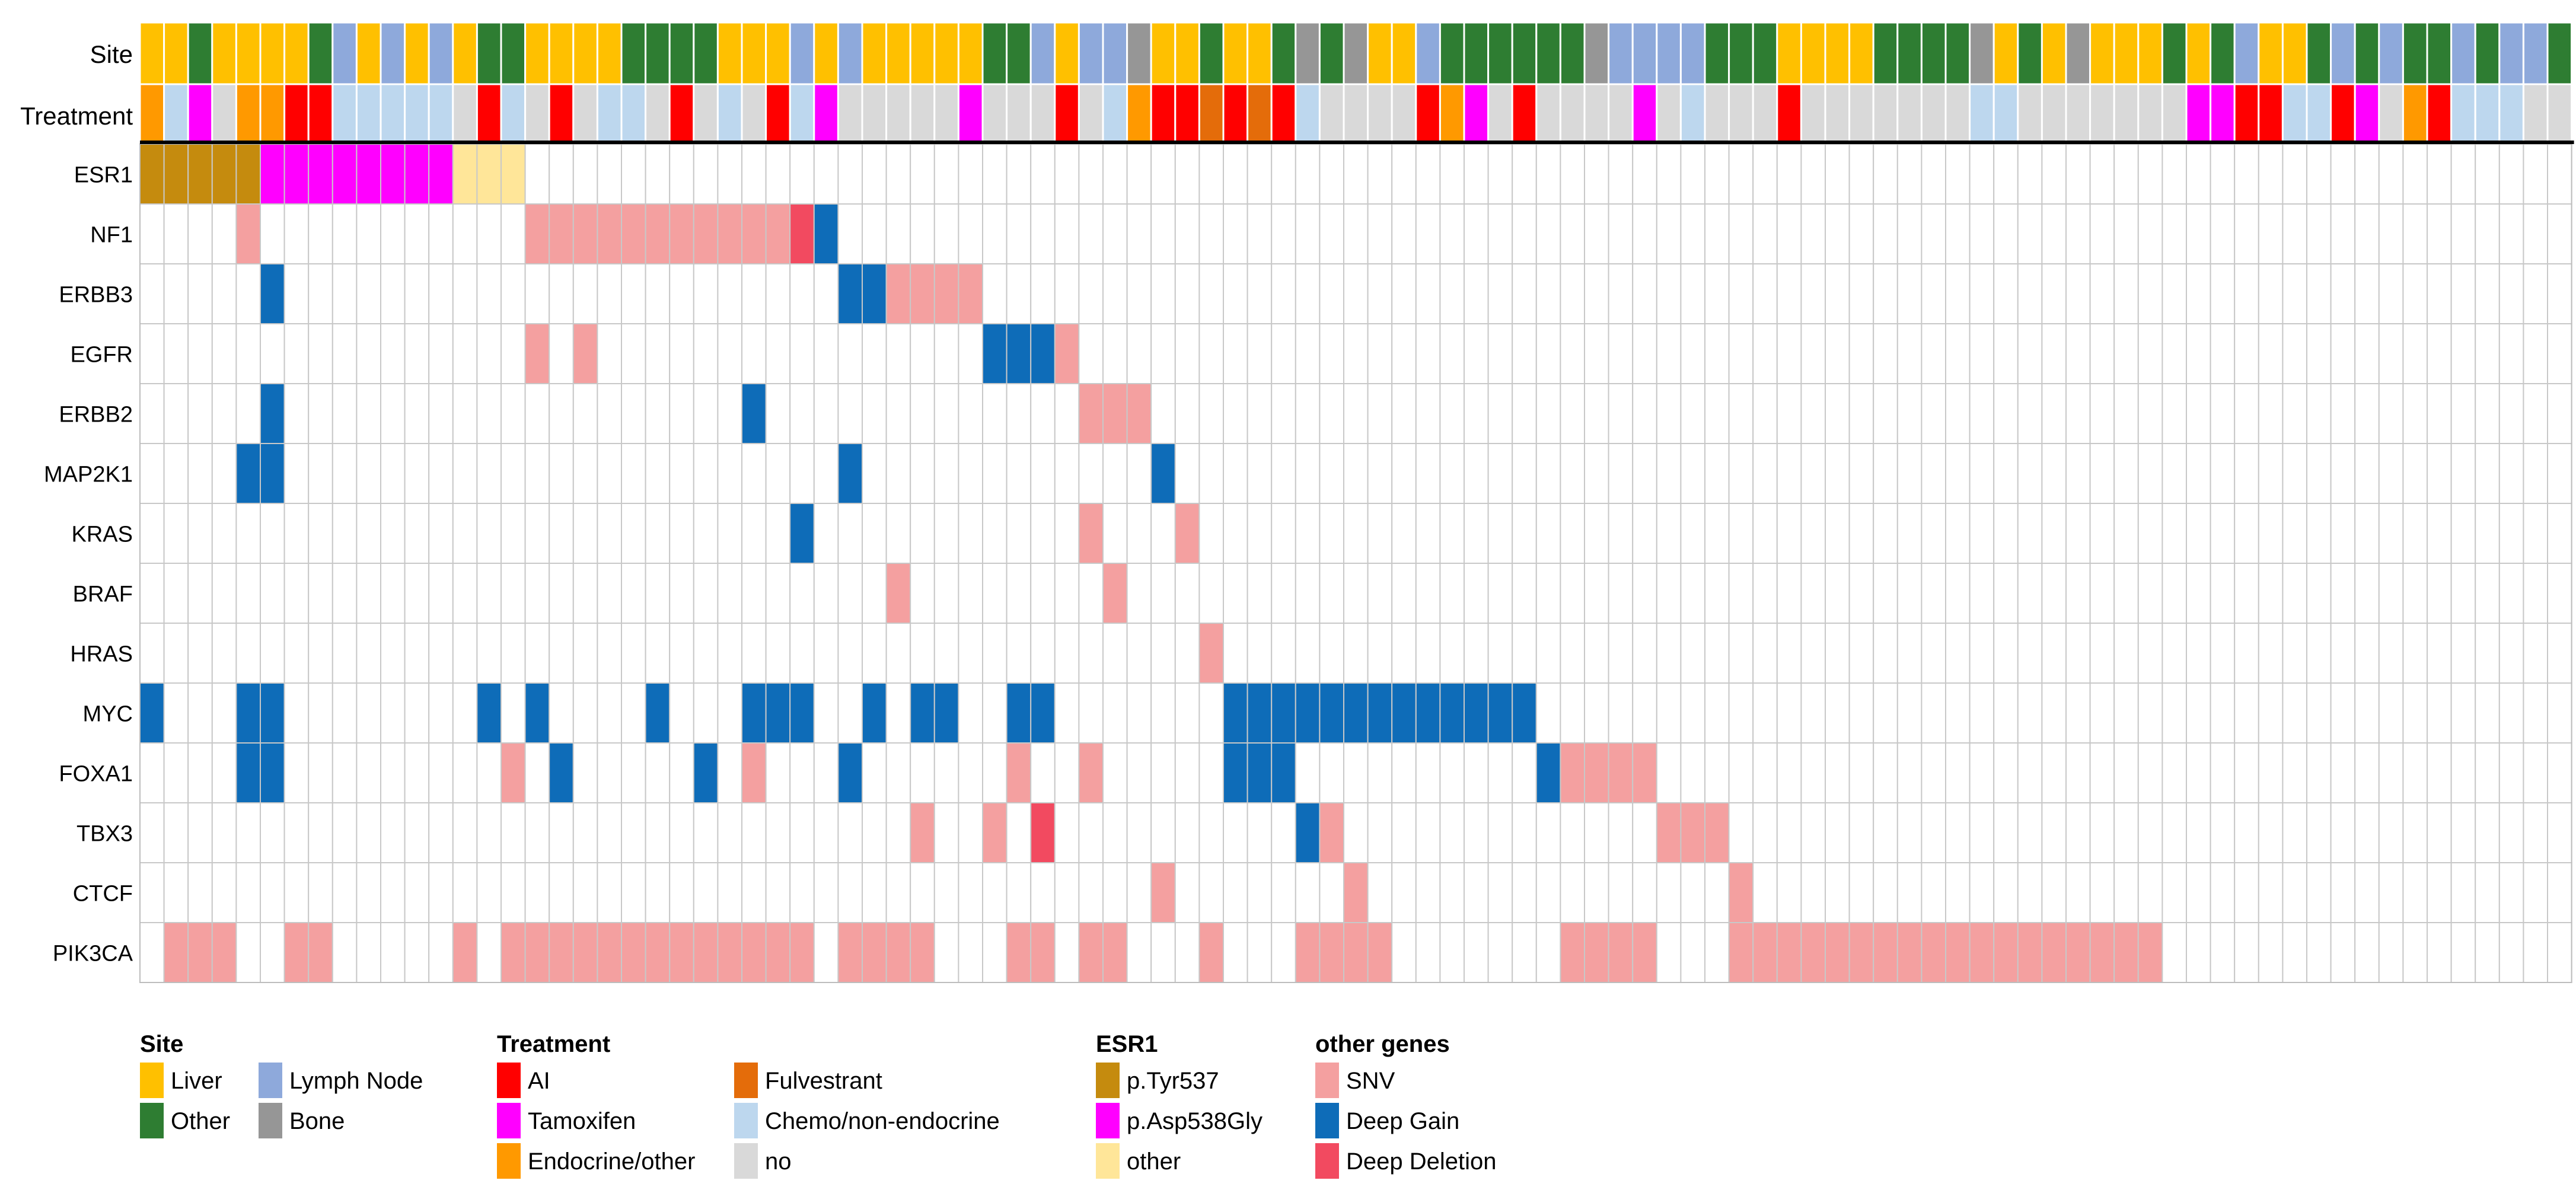 This screenshot has width=2576, height=1190. What do you see at coordinates (509, 1161) in the screenshot?
I see `legend-swatch-endocrine-other` at bounding box center [509, 1161].